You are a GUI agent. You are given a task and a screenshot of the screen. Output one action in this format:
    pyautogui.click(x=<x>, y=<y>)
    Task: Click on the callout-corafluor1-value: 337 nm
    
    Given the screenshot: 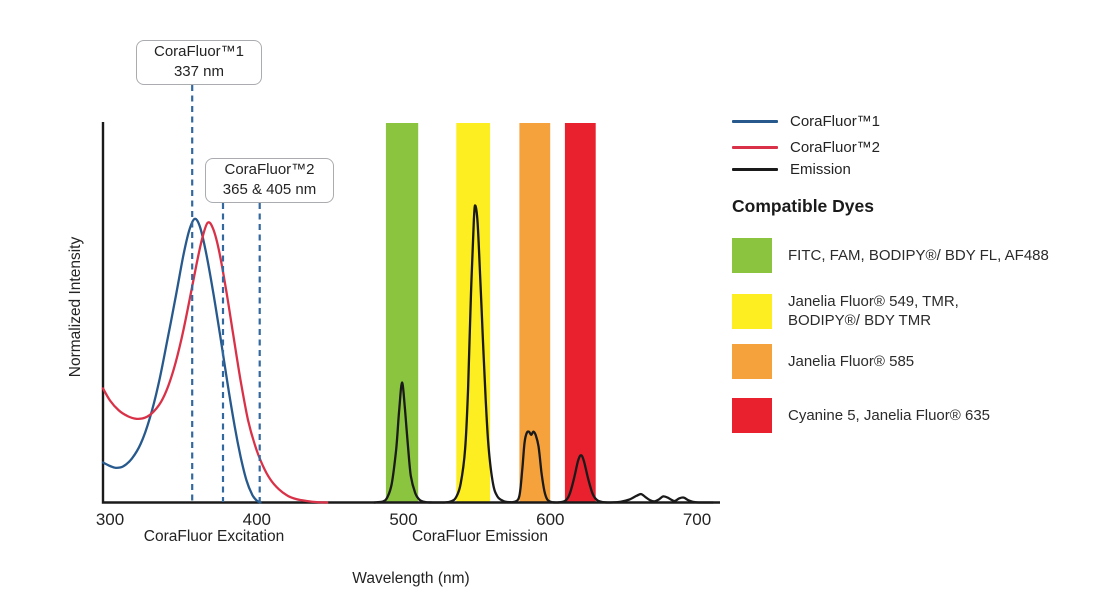 What is the action you would take?
    pyautogui.click(x=199, y=71)
    